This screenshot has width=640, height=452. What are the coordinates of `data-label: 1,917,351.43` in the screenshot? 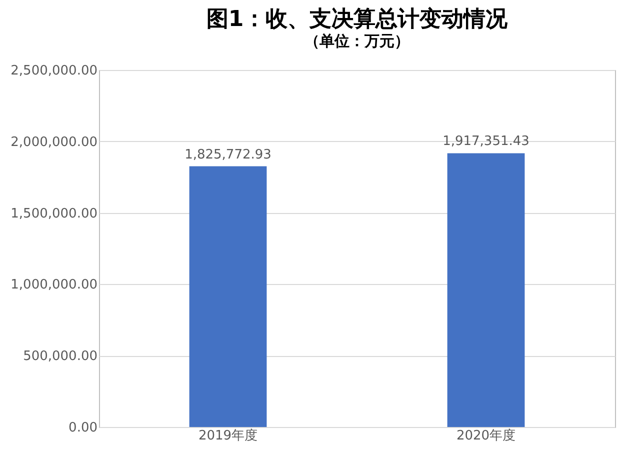 It's located at (486, 142).